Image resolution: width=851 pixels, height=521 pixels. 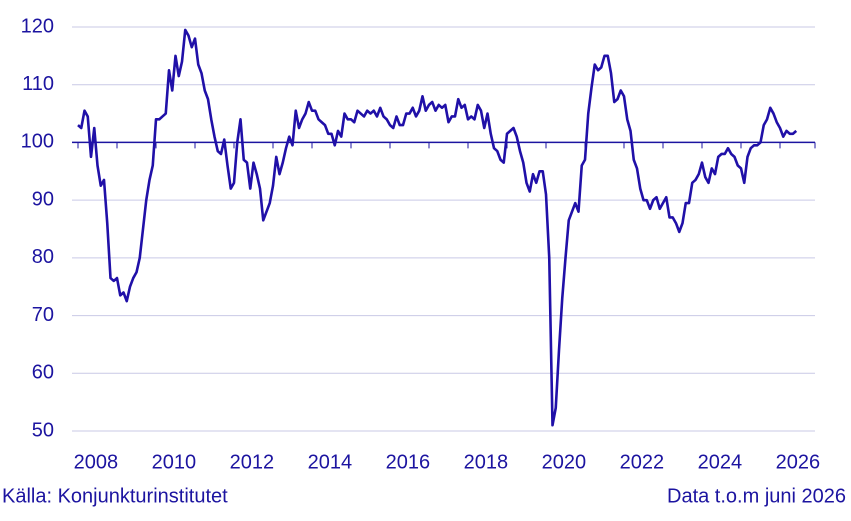 I want to click on x-tick-label: 2022, so click(x=642, y=462).